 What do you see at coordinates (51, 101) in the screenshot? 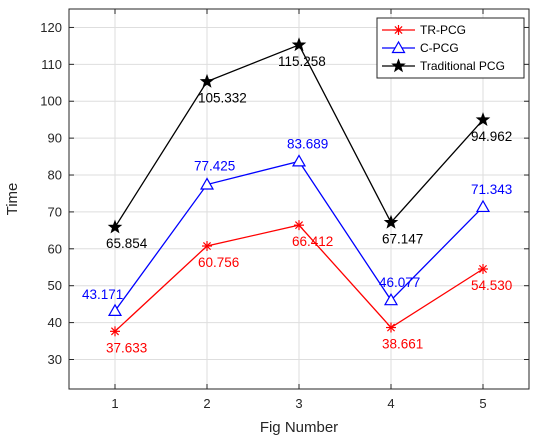
I see `y-tick-label: 100` at bounding box center [51, 101].